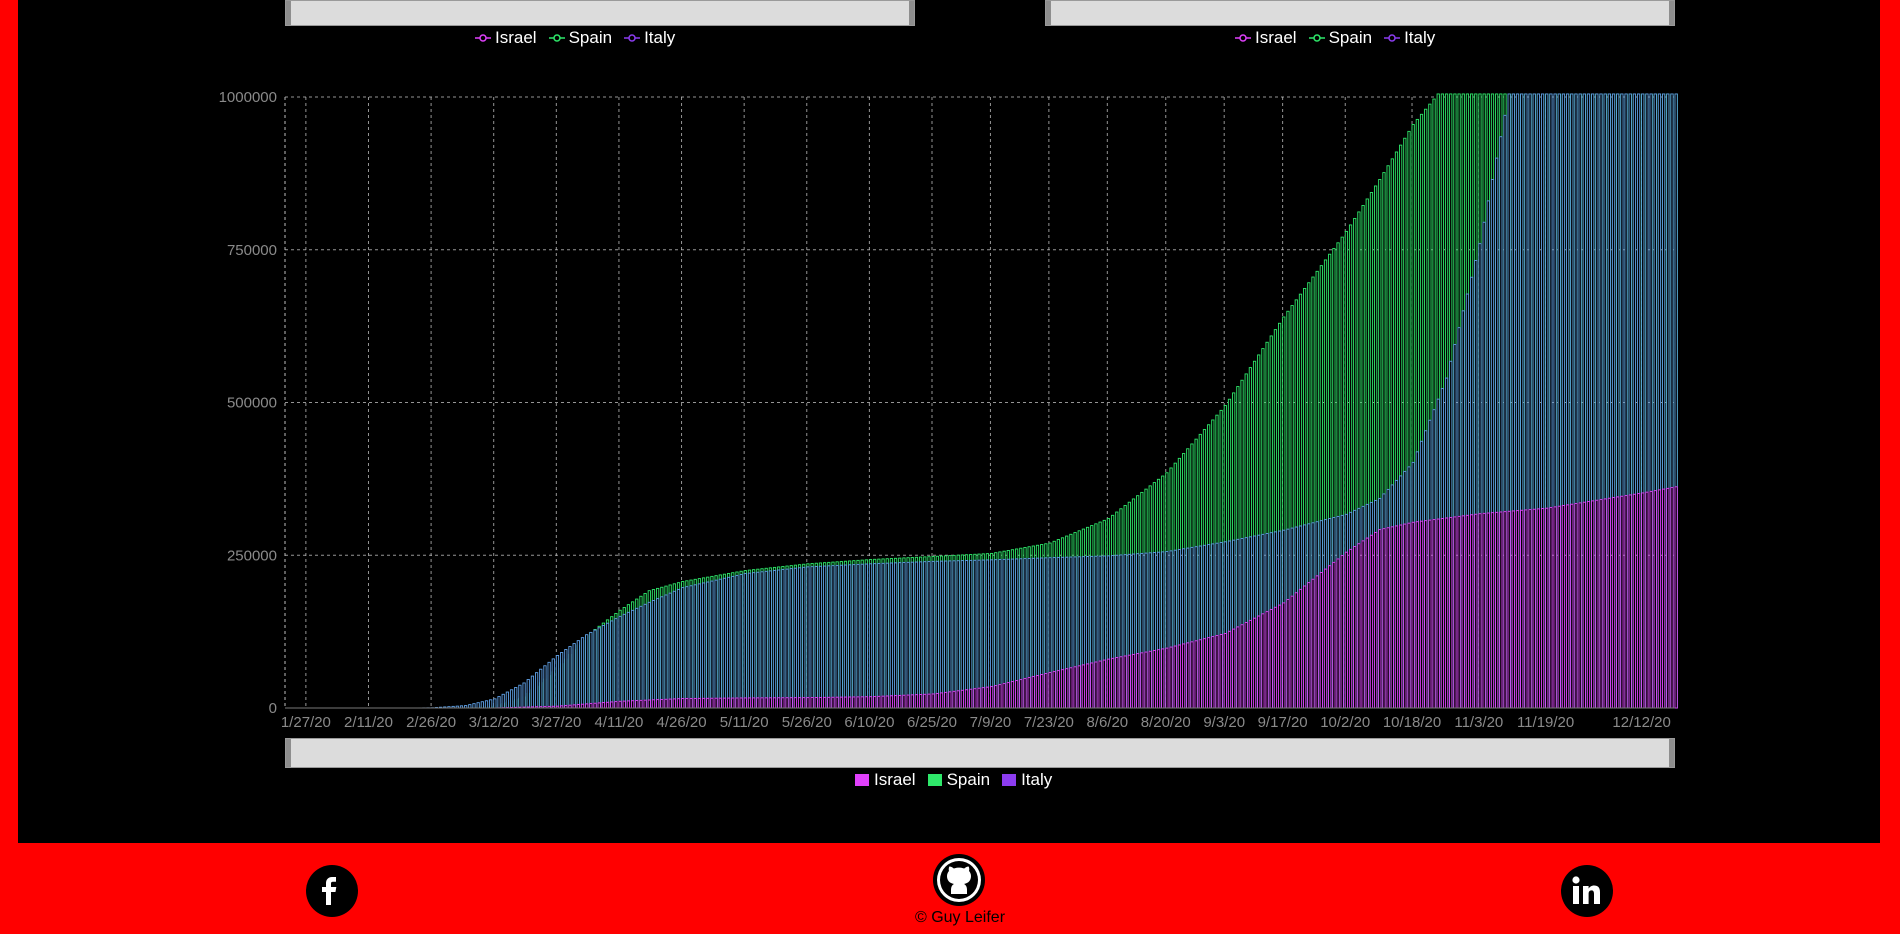 Image resolution: width=1900 pixels, height=934 pixels. Describe the element at coordinates (1420, 37) in the screenshot. I see `legend-label: Italy` at that location.